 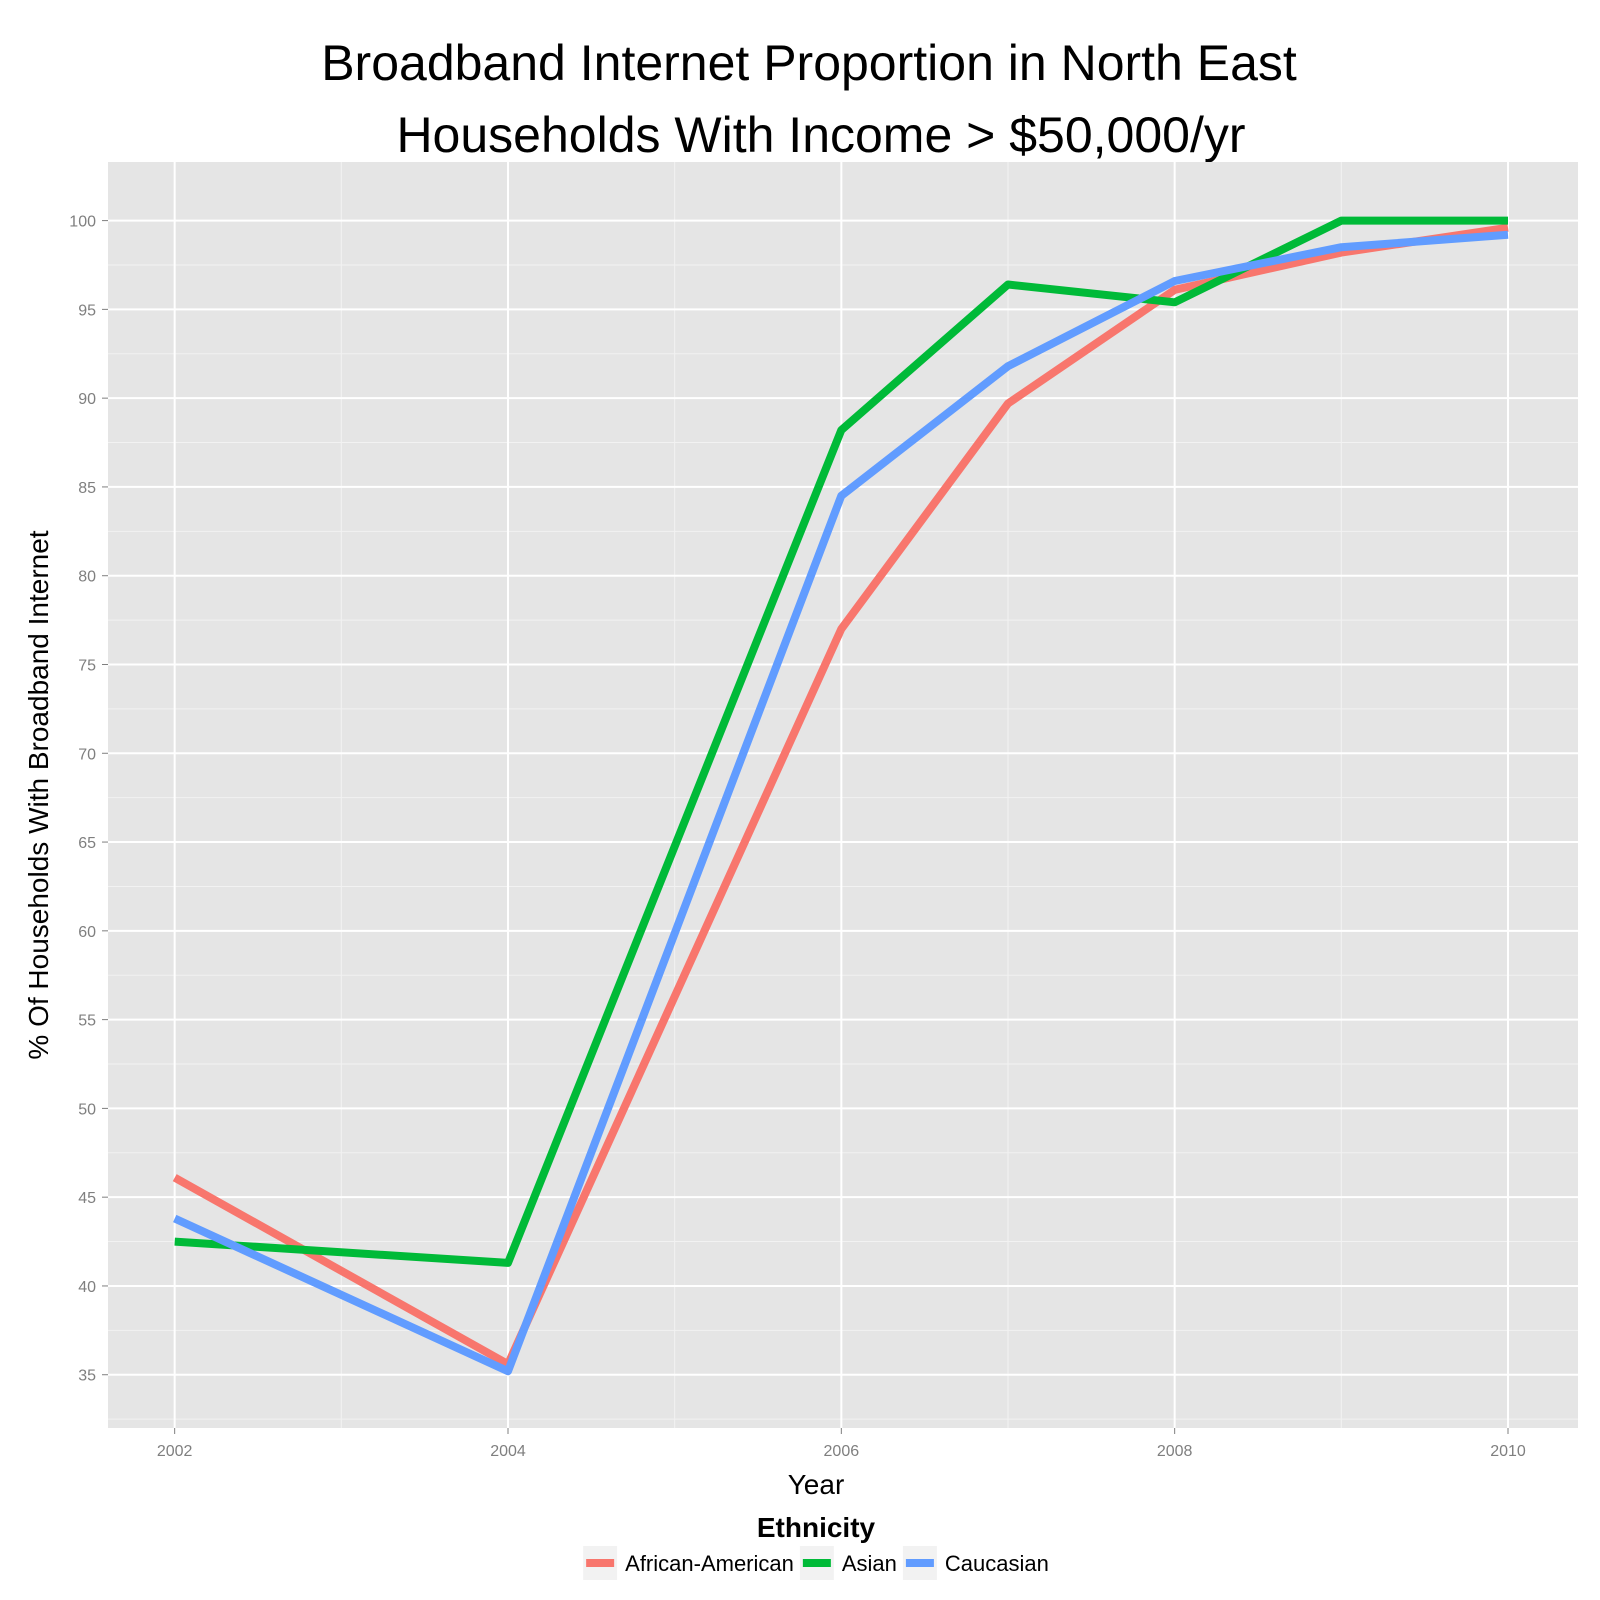 I want to click on legend: African-American Asian Caucasian, so click(x=816, y=1563).